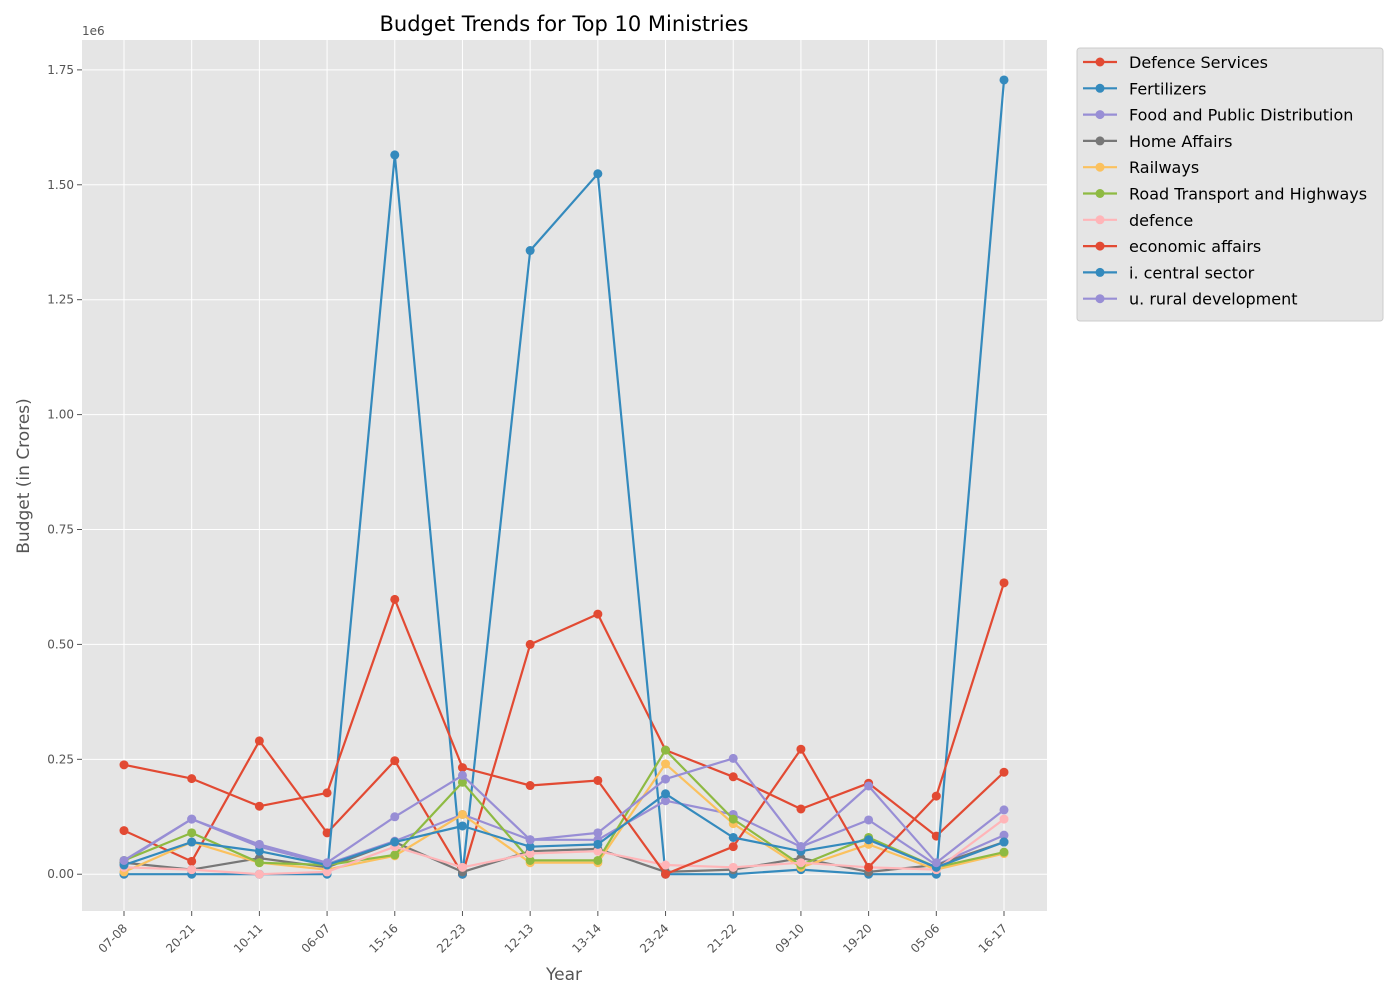  What do you see at coordinates (563, 975) in the screenshot?
I see `x-axis-label: Year` at bounding box center [563, 975].